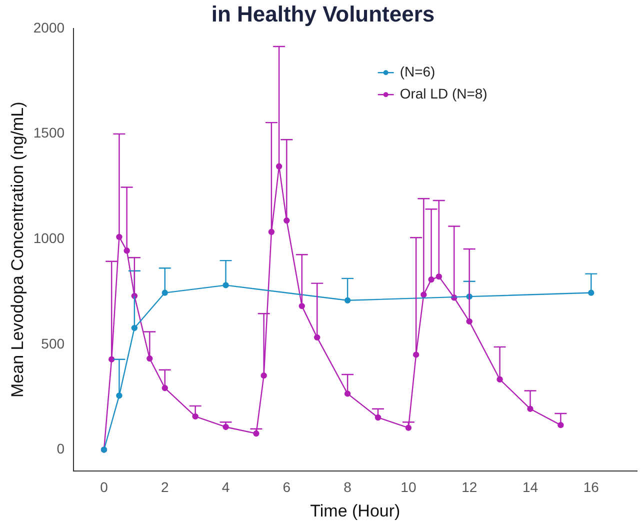 The width and height of the screenshot is (642, 526). What do you see at coordinates (286, 487) in the screenshot?
I see `x-tick-label: 6` at bounding box center [286, 487].